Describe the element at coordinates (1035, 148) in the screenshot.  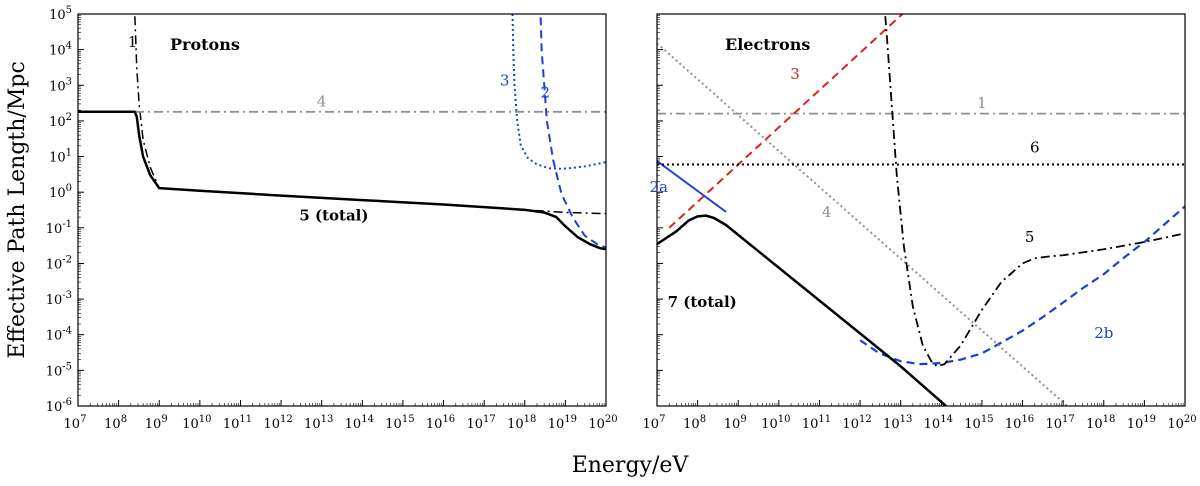
I see `electrons-label-6: 6` at that location.